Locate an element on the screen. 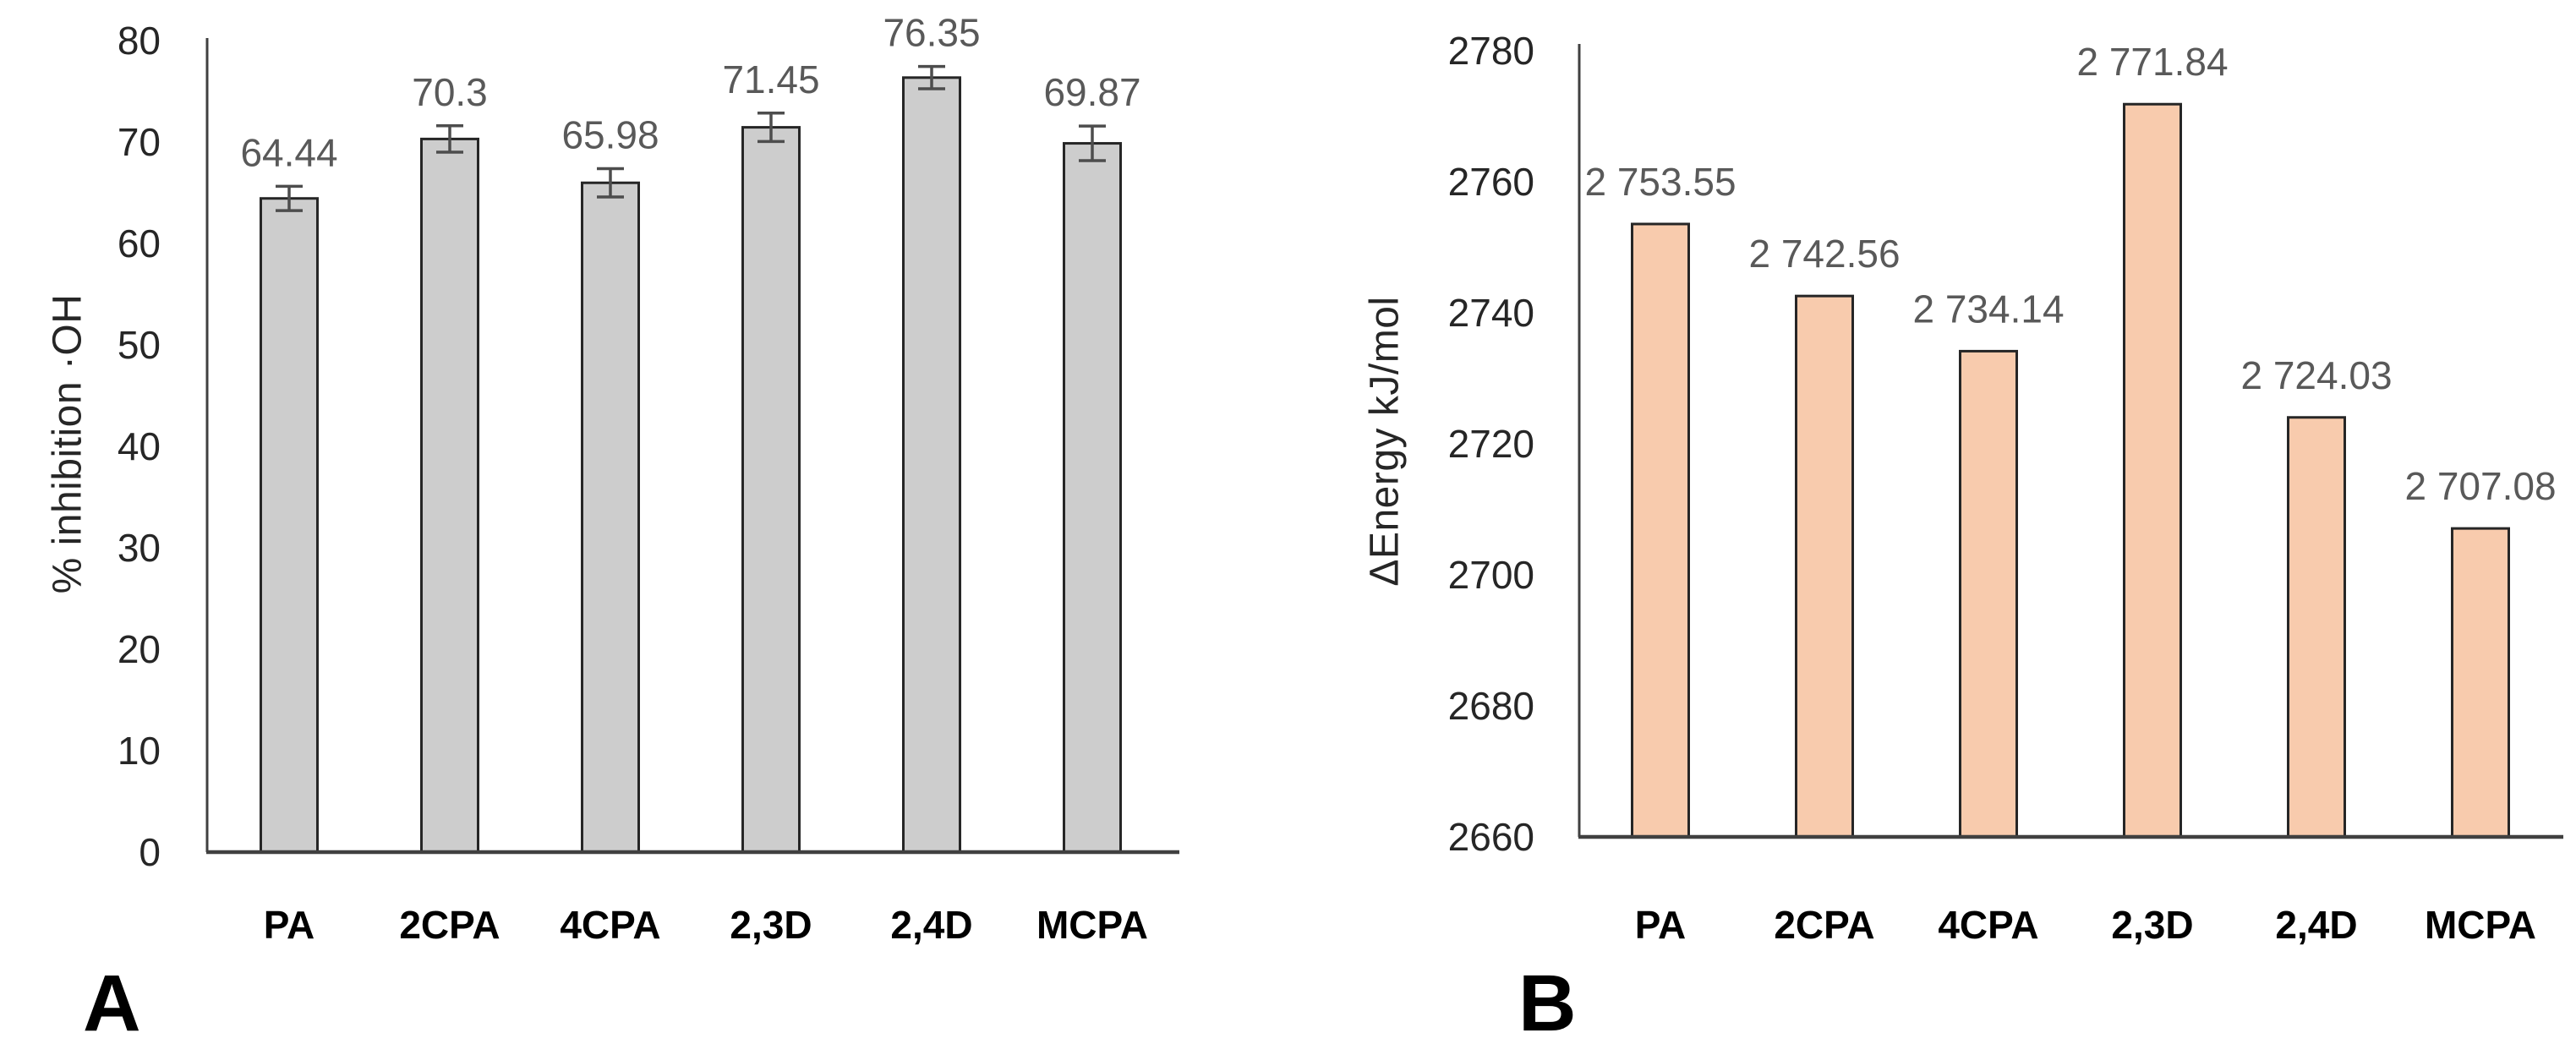 This screenshot has height=1044, width=2576. error-bar-a-4CPA is located at coordinates (610, 183).